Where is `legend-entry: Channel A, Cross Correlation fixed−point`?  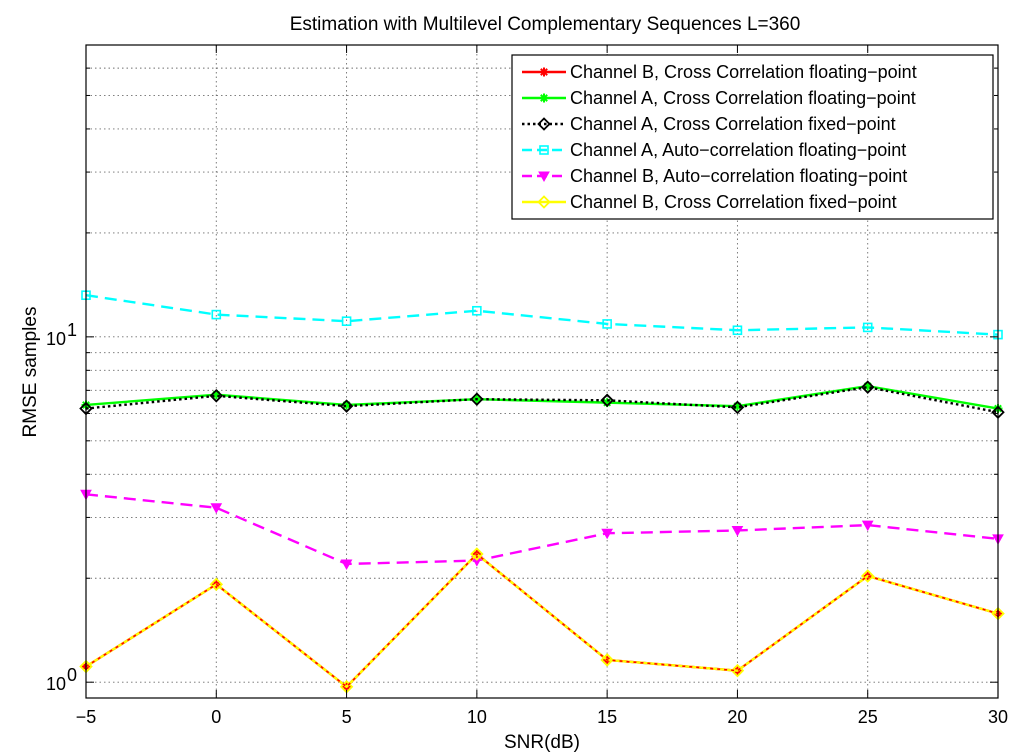
legend-entry: Channel A, Cross Correlation fixed−point is located at coordinates (709, 124).